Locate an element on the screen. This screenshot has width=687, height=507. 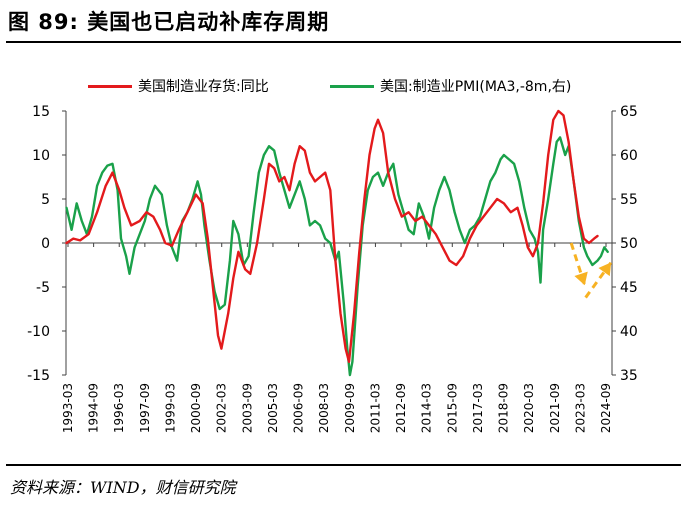
footer-rule is located at coordinates (343, 465).